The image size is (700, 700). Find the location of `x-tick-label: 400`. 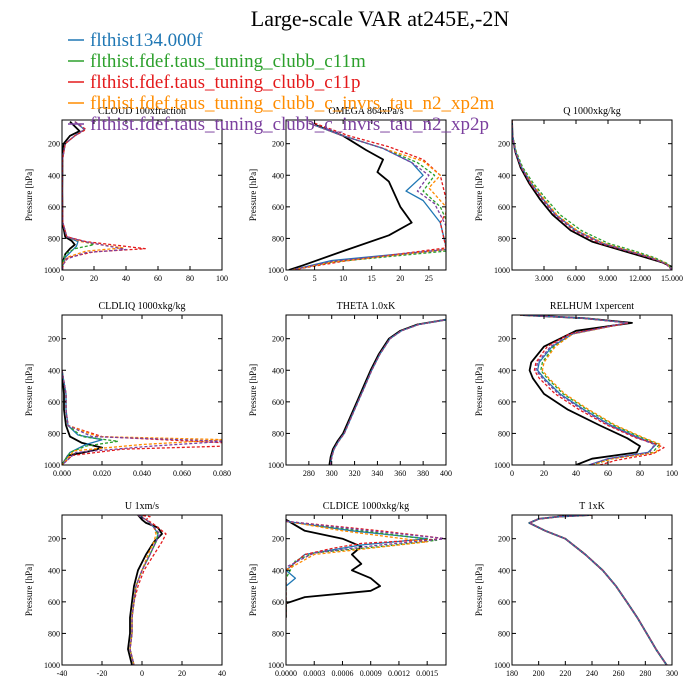

x-tick-label: 400 is located at coordinates (446, 473).